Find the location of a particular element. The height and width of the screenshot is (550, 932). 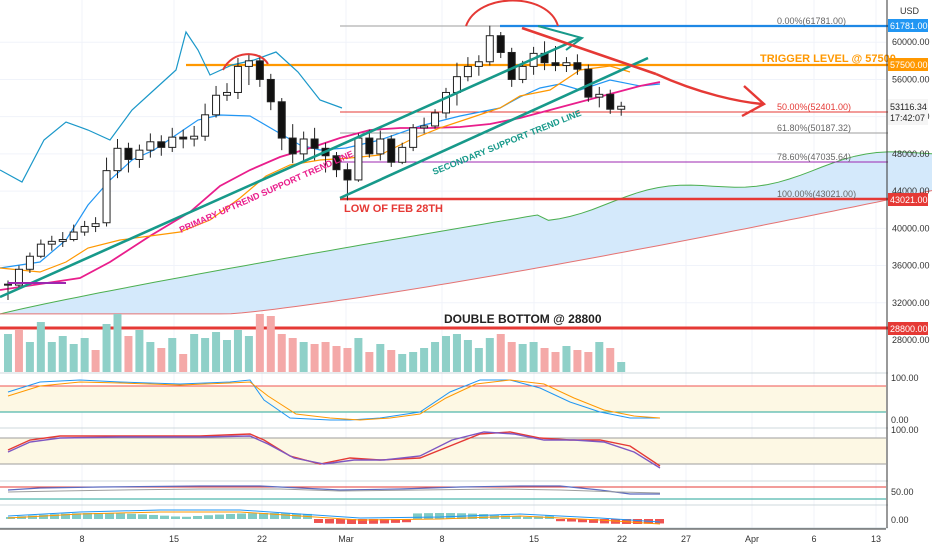

macd-line is located at coordinates (334, 516).